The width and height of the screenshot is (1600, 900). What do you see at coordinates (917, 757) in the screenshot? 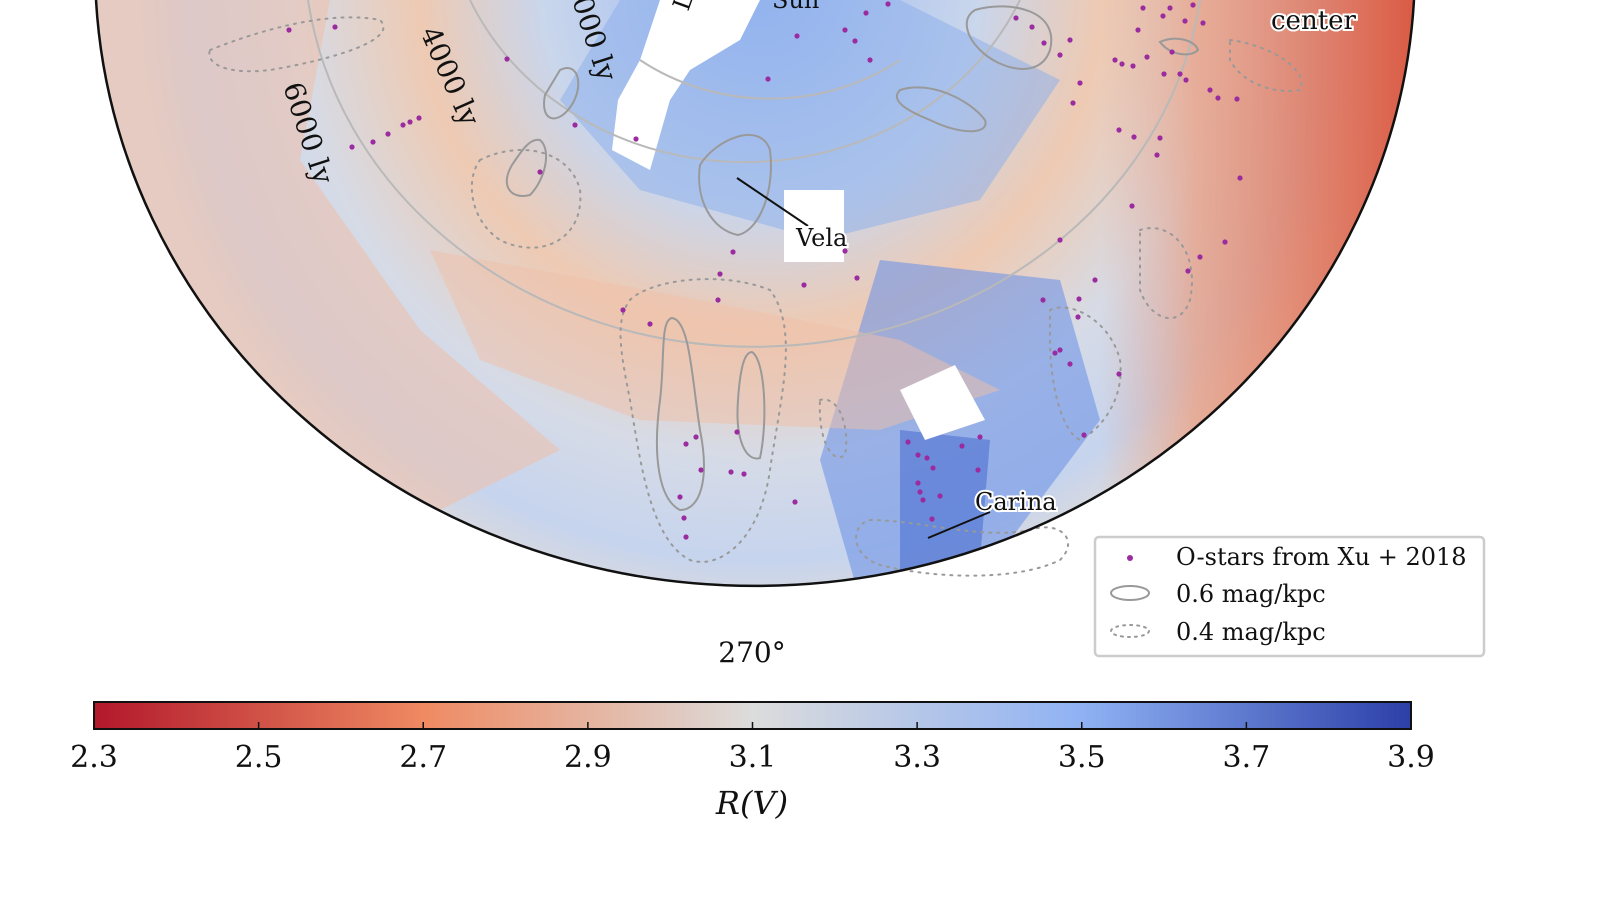
I see `colorbar-tick-label: 3.3` at bounding box center [917, 757].